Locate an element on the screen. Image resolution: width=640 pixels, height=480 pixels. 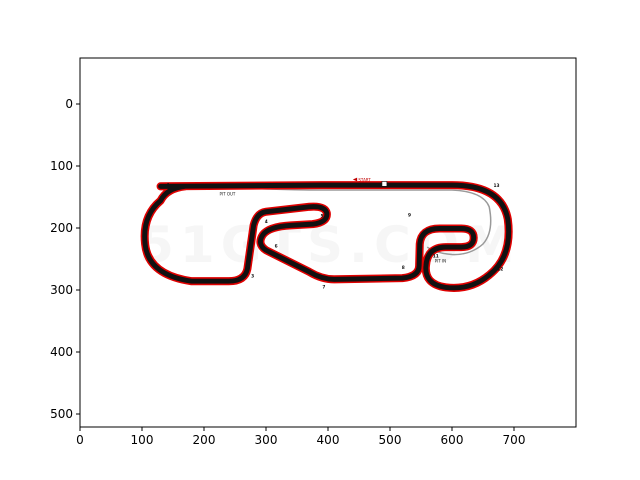
turn-label: 7 is located at coordinates (323, 288).